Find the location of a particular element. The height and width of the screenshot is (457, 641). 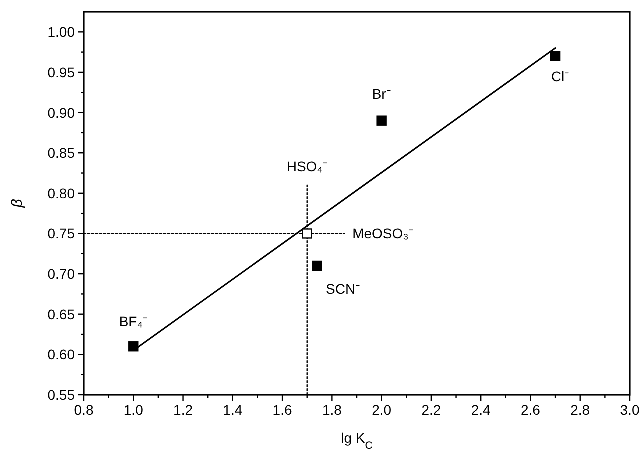

annotation: MeOSO₃⁻ is located at coordinates (383, 234).